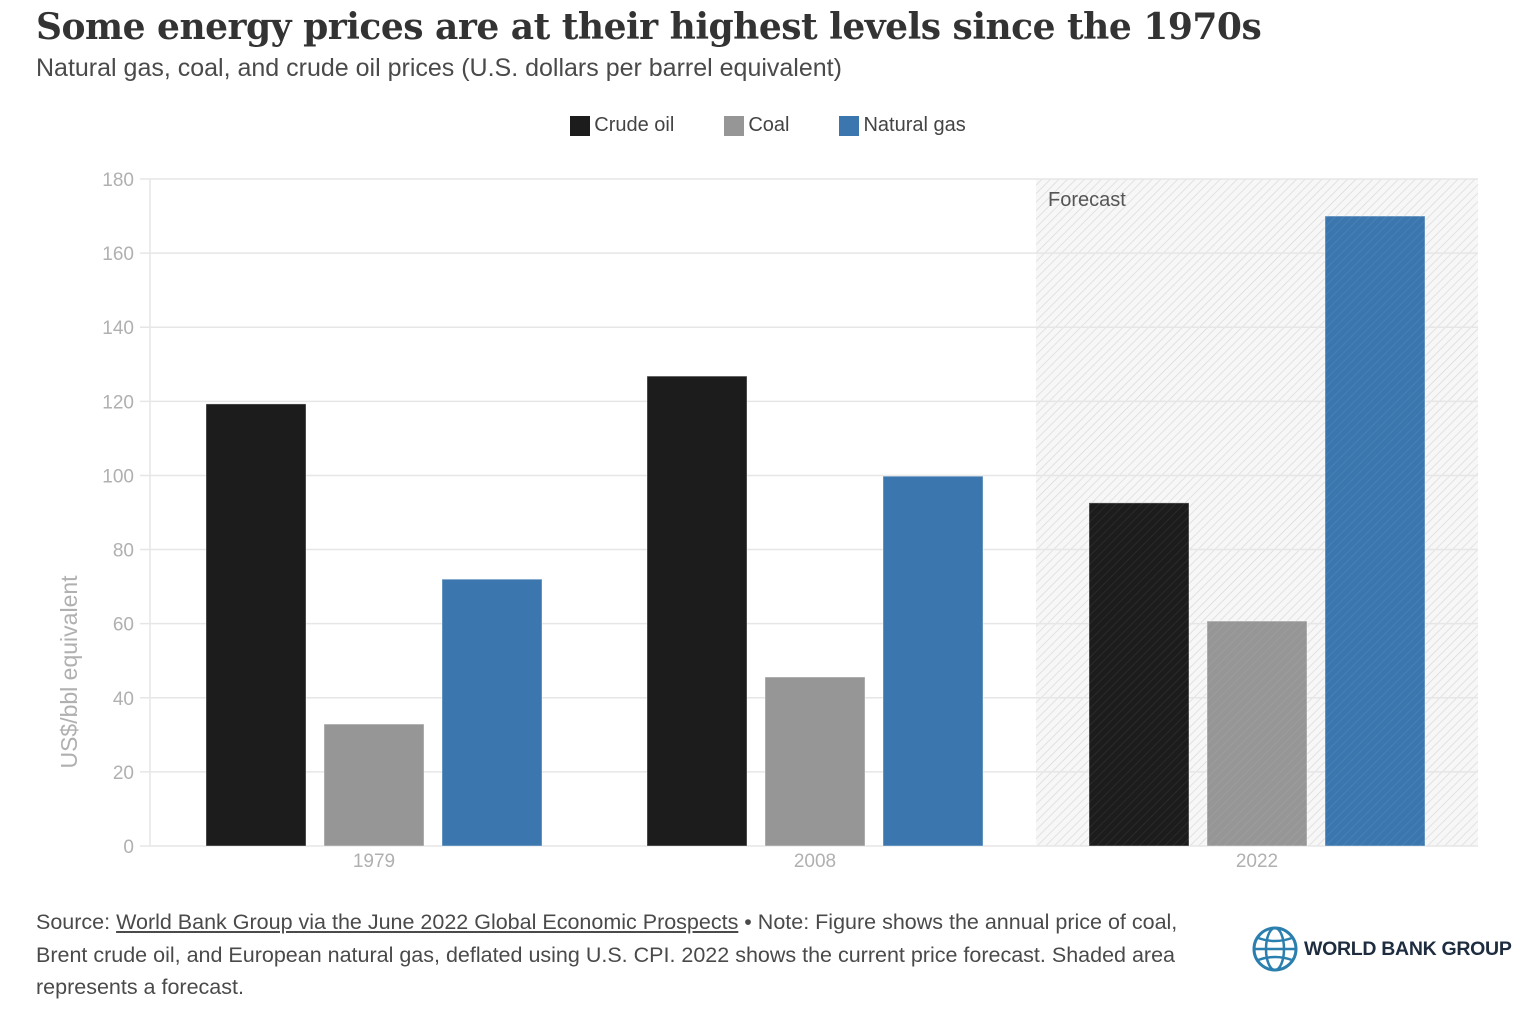  What do you see at coordinates (118, 254) in the screenshot?
I see `y-tick-label: 160` at bounding box center [118, 254].